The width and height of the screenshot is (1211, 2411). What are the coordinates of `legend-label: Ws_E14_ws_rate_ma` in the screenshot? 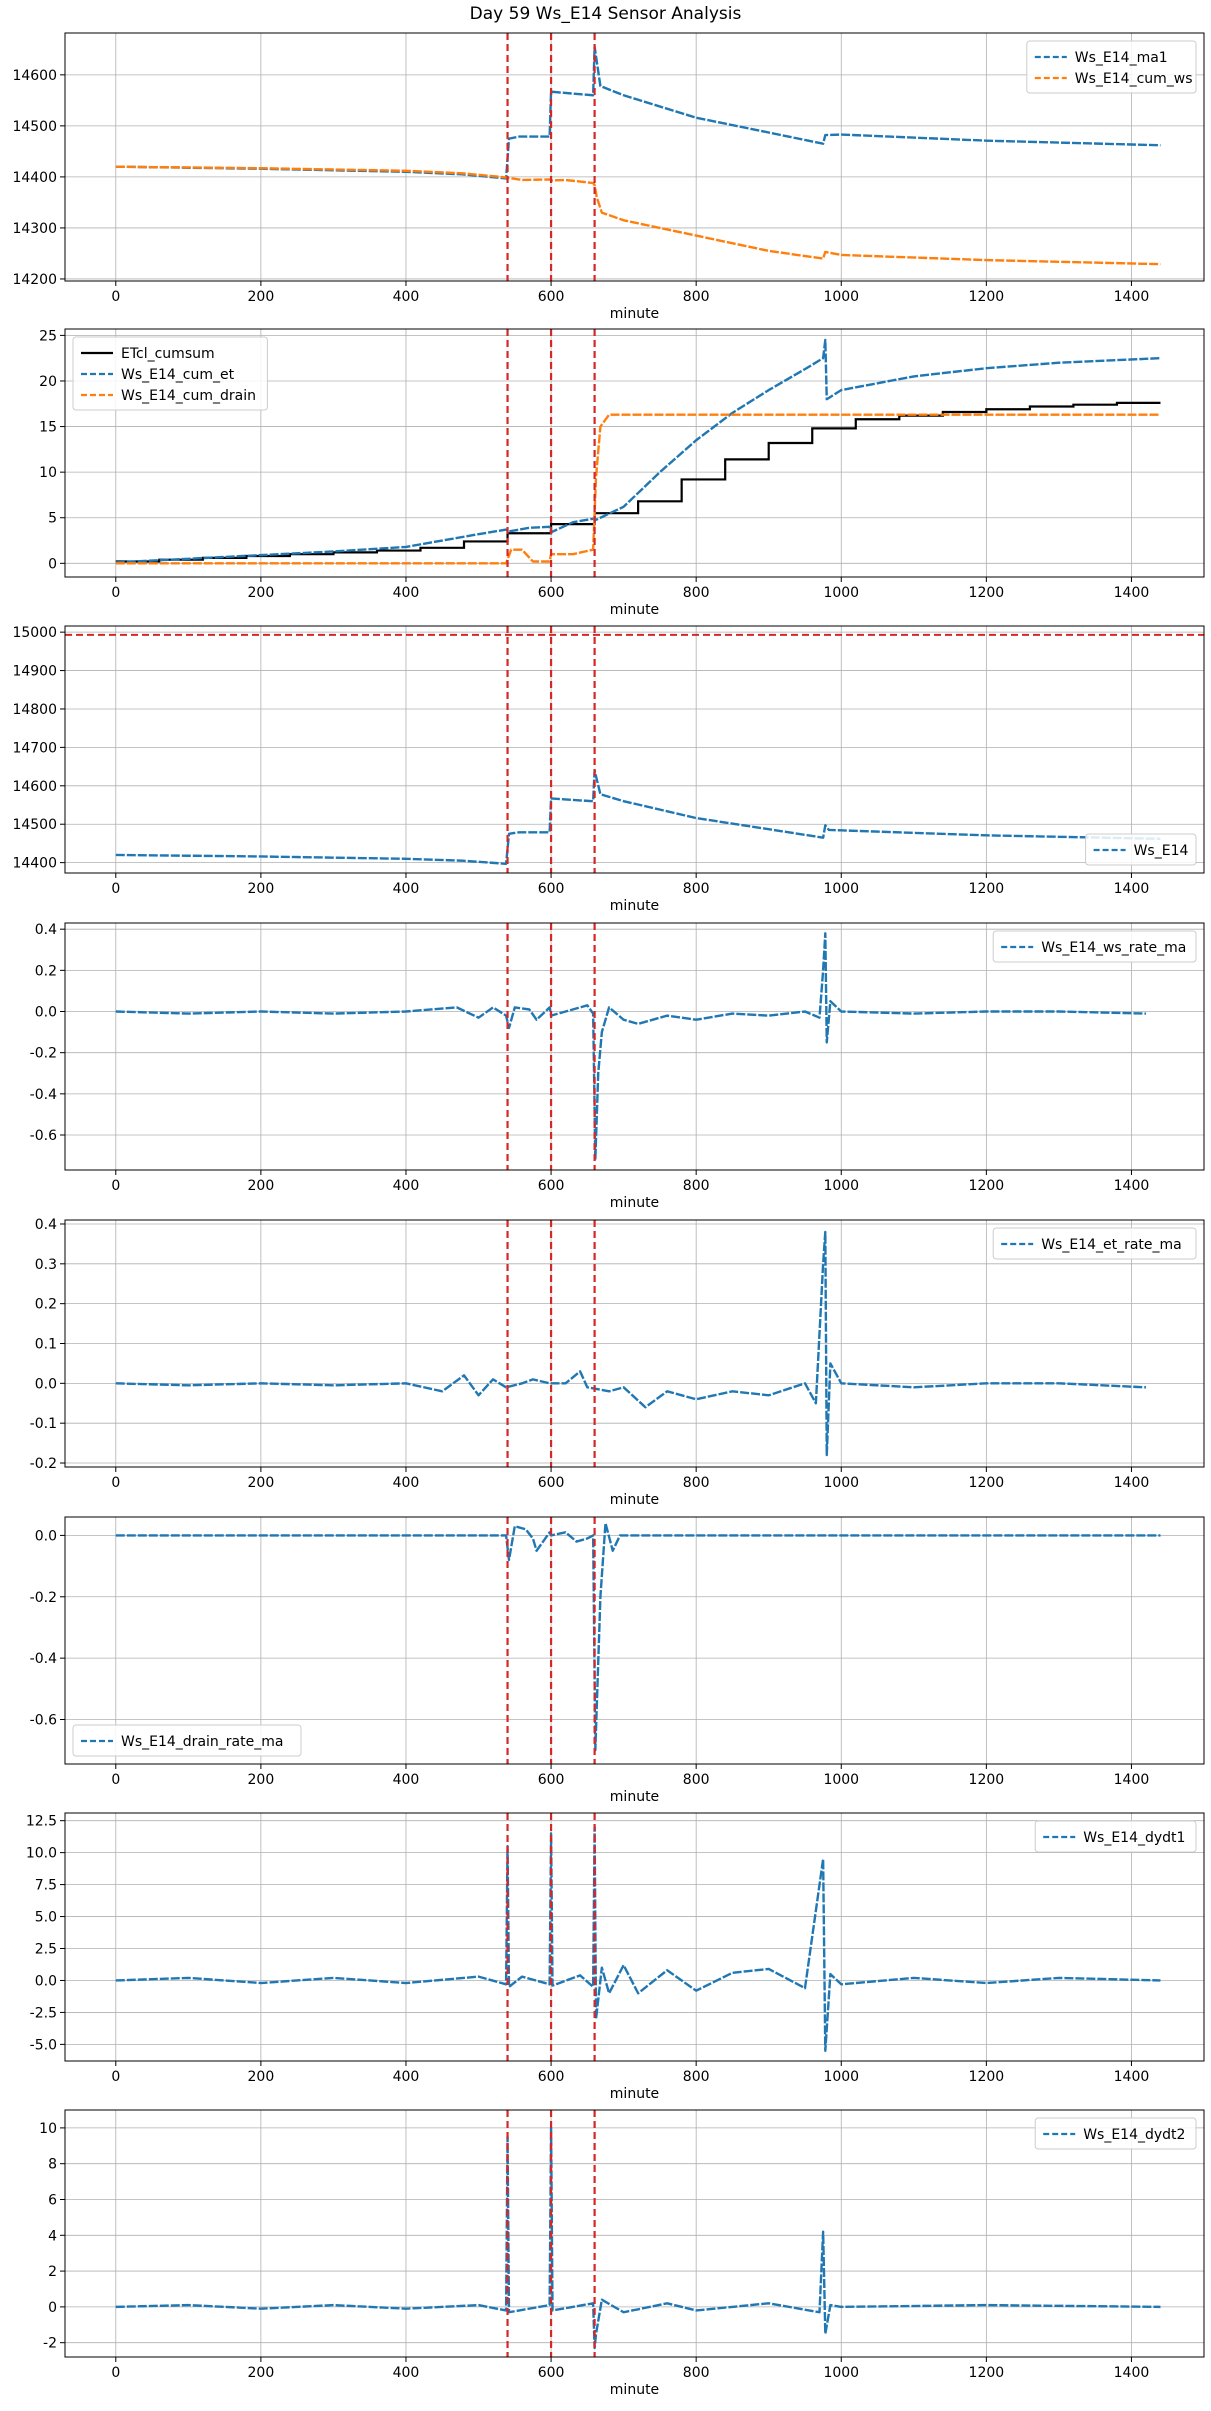 It's located at (1113, 948).